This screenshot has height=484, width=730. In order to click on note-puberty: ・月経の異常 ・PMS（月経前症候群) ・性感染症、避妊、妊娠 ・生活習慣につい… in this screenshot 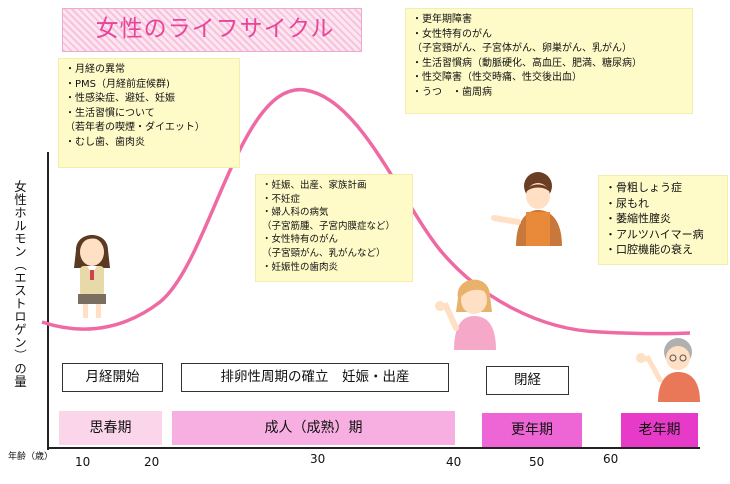, I will do `click(149, 113)`.